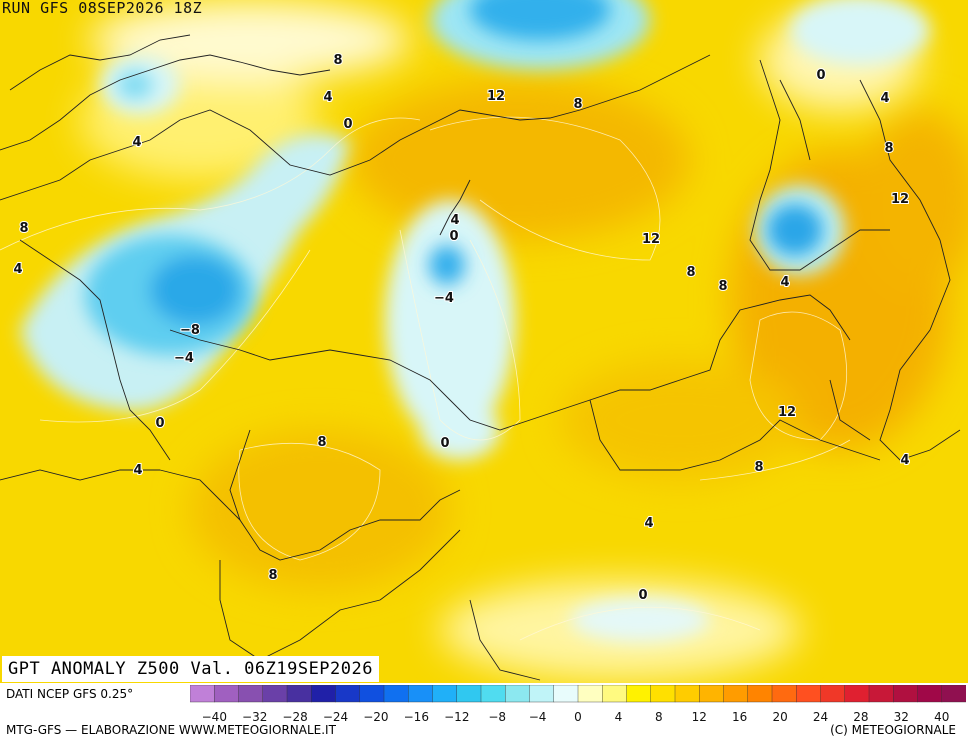 The image size is (968, 745). Describe the element at coordinates (901, 717) in the screenshot. I see `legend-tick-label: 32` at that location.